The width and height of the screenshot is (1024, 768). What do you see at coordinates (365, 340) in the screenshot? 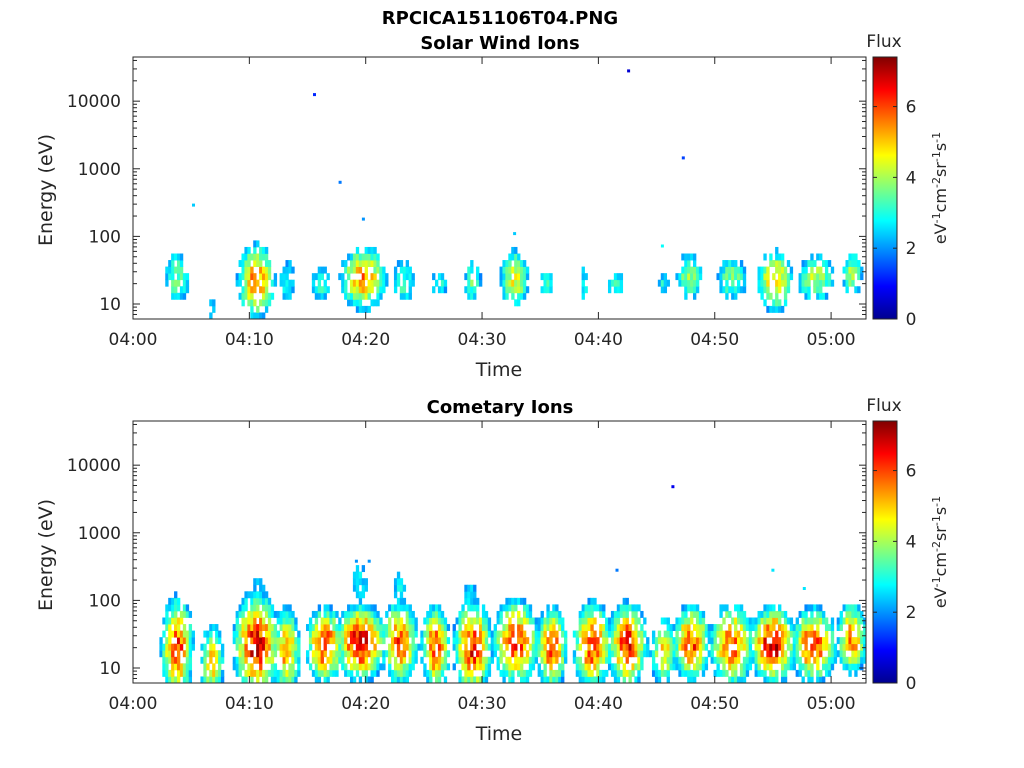
I see `x-tick-label: 04:20` at bounding box center [365, 340].